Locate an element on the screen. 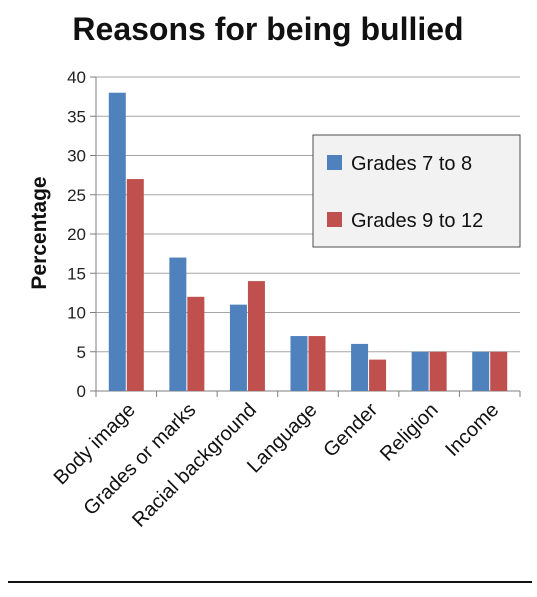 The width and height of the screenshot is (537, 597). y-tick-label: 0 is located at coordinates (81, 391).